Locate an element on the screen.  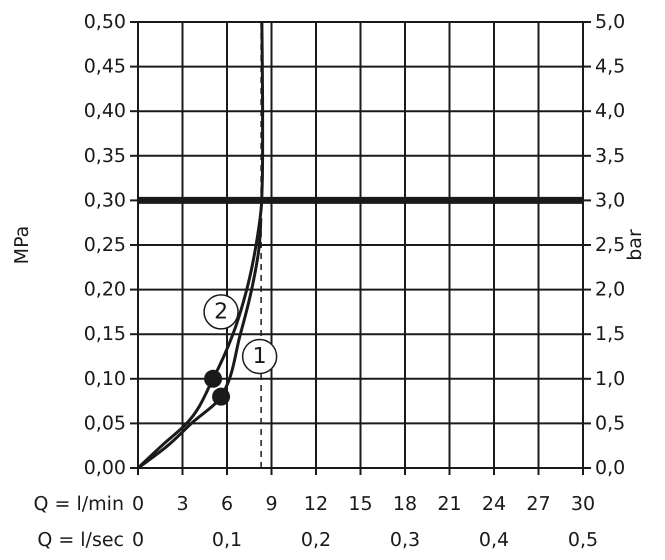
x-tick-label: 30 is located at coordinates (583, 504).